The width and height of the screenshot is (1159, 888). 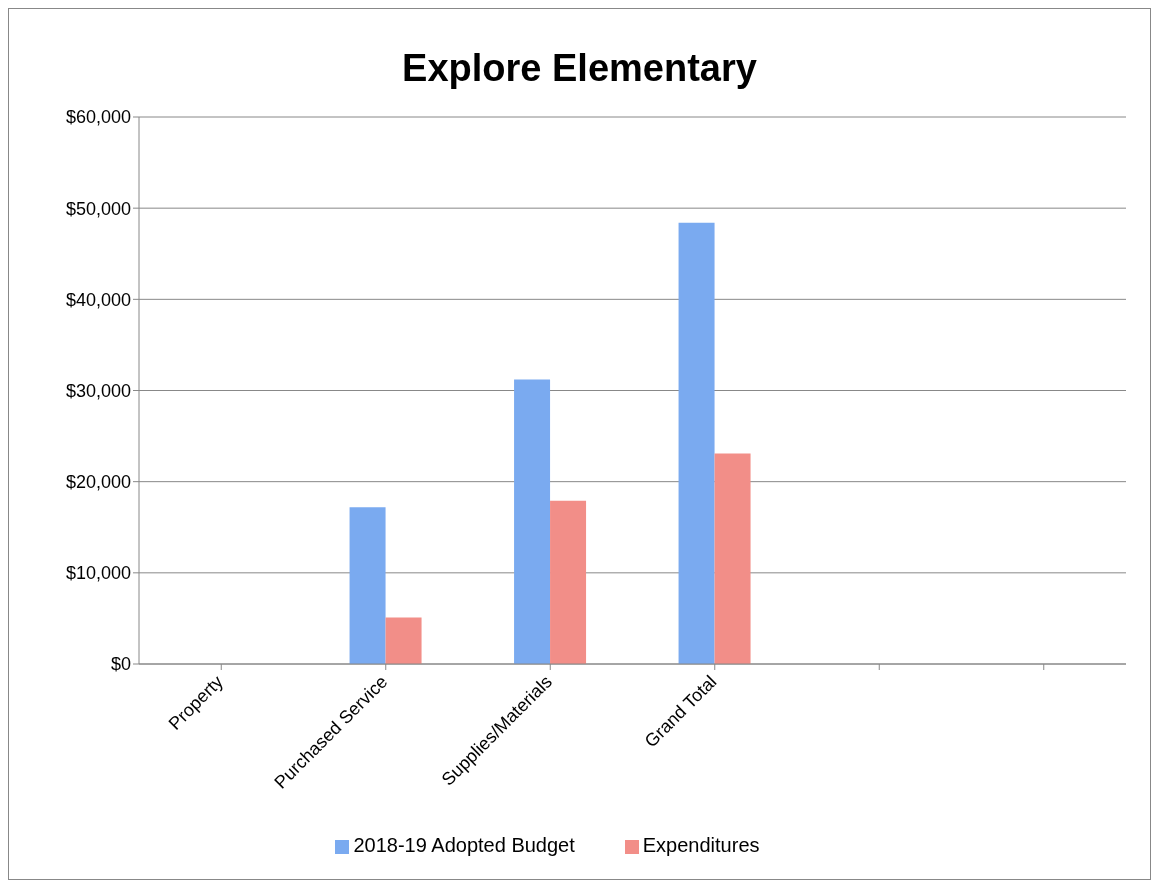 I want to click on chart-title: Explore Elementary, so click(x=579, y=69).